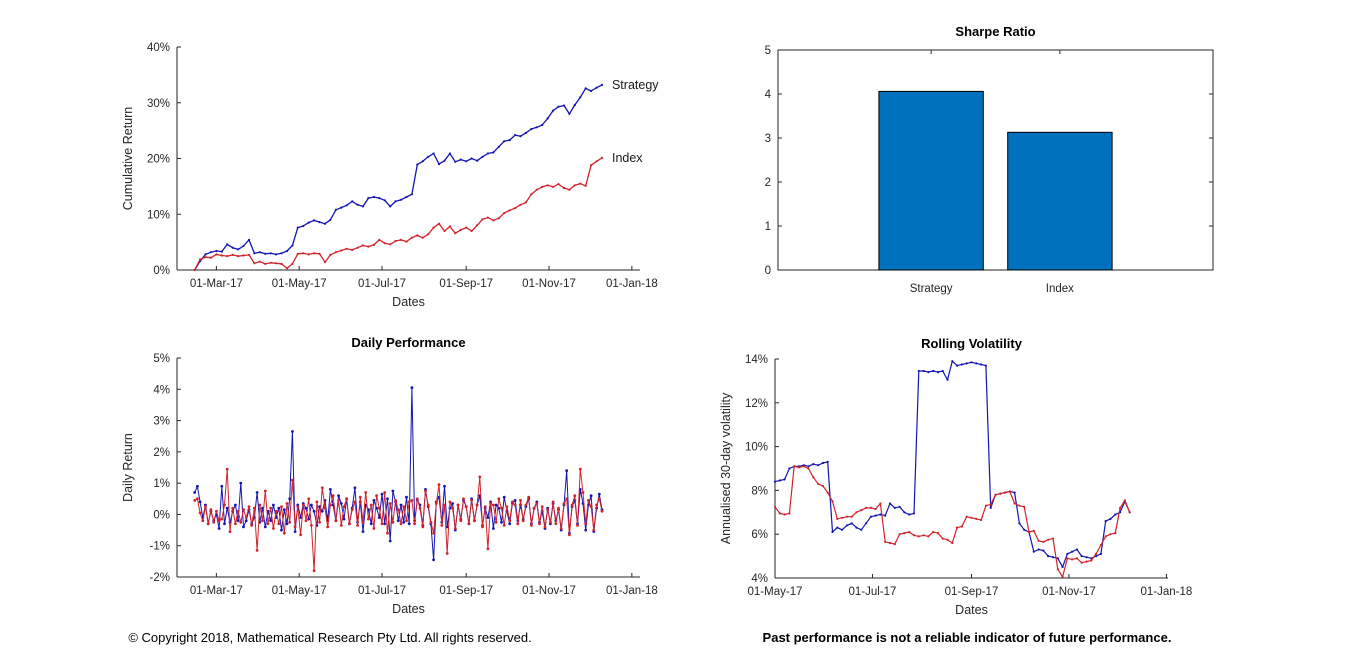 The width and height of the screenshot is (1366, 660). I want to click on y-tick-label: 5%, so click(161, 359).